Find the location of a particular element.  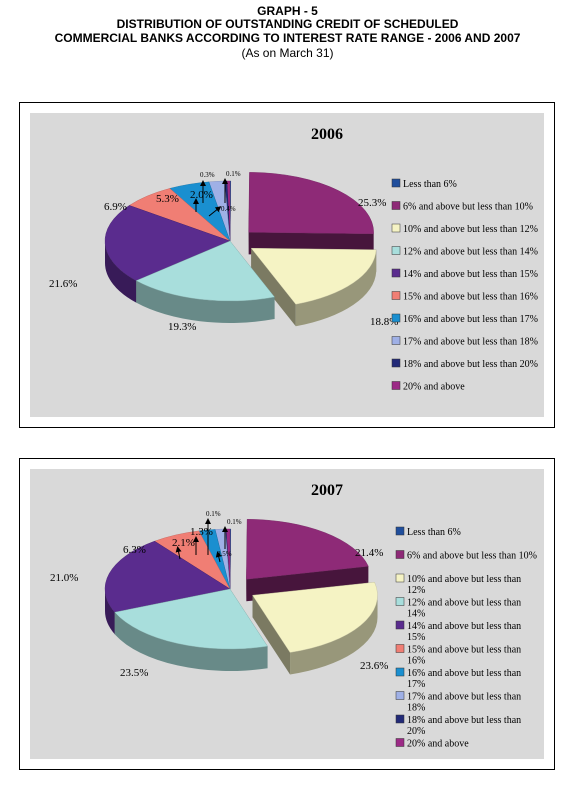

legend-item-2006-5: 14% and above but less than 15% is located at coordinates (464, 274).